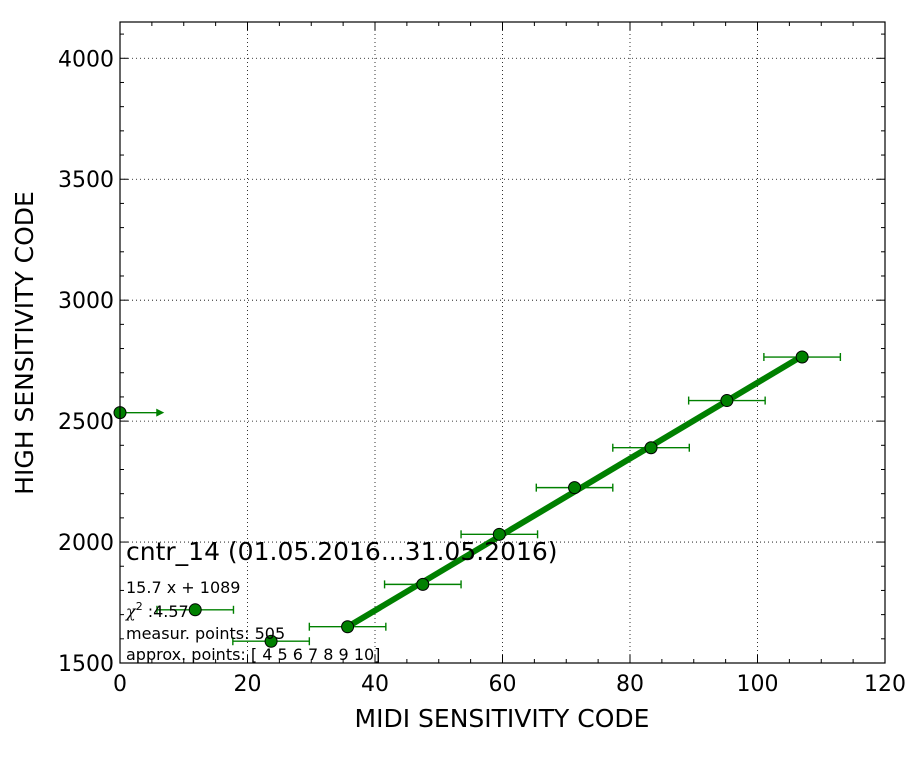 This screenshot has height=762, width=912. Describe the element at coordinates (205, 633) in the screenshot. I see `annotation-measur-points: measur. points: 505` at that location.